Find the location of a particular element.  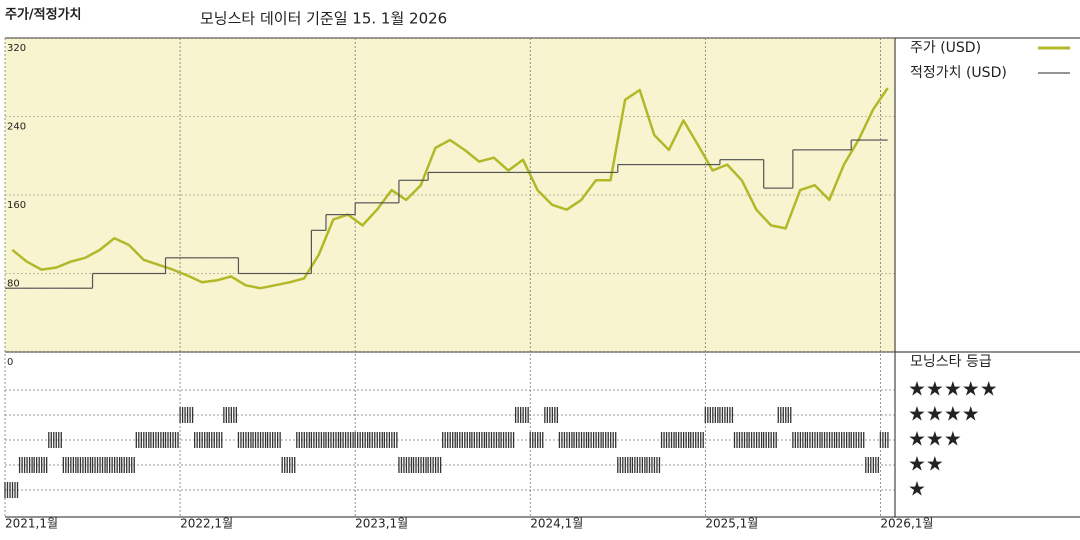

x-tick-label: 2024,1월 is located at coordinates (556, 524).